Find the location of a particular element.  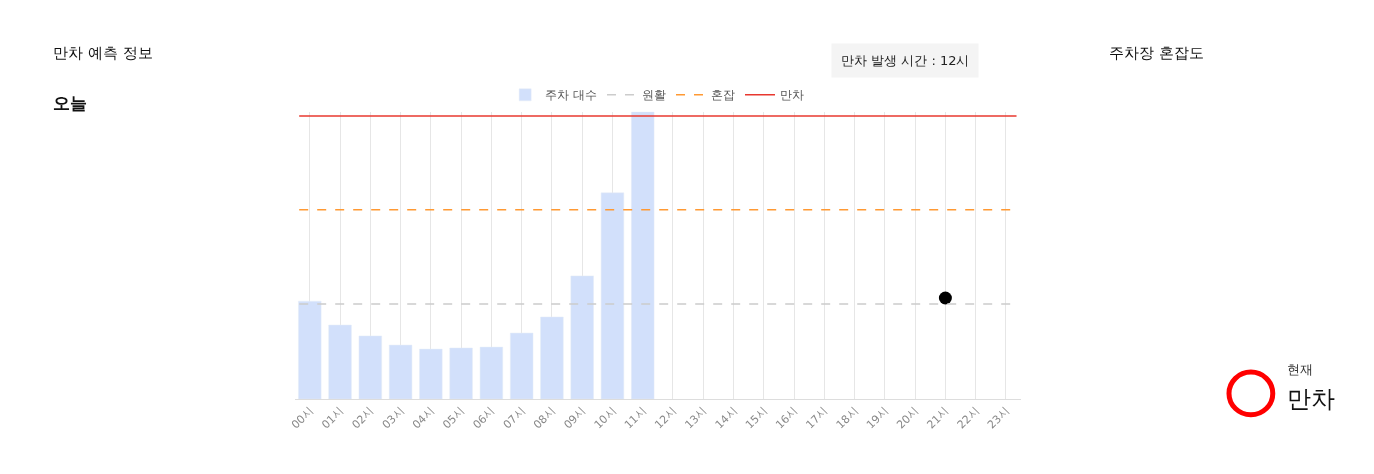

legend-label: 원활 is located at coordinates (654, 95).